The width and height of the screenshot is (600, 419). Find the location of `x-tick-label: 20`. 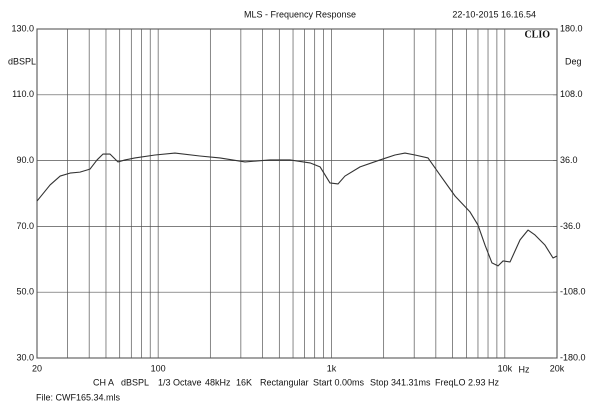

x-tick-label: 20 is located at coordinates (37, 368).